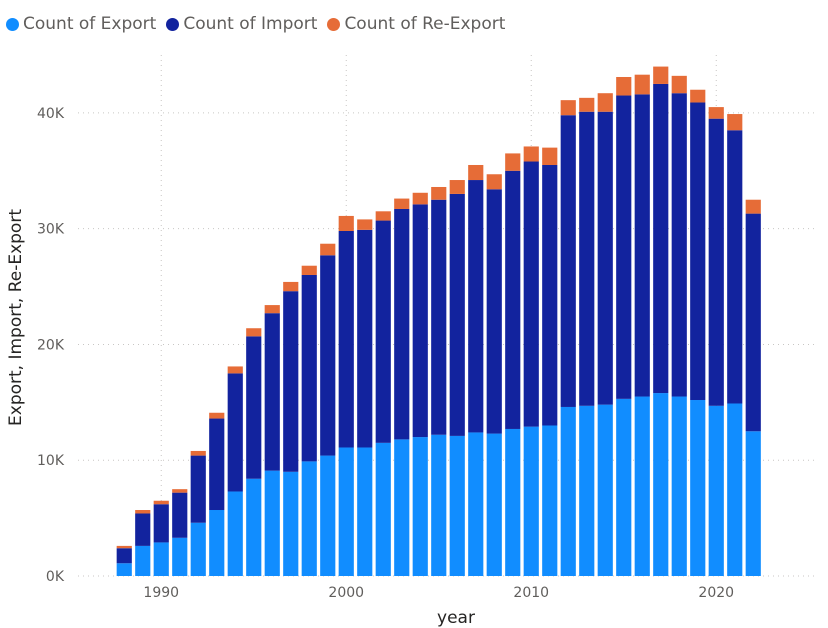 The image size is (828, 628). Describe the element at coordinates (416, 24) in the screenshot. I see `legend-item-re-export: Count of Re-Export` at that location.